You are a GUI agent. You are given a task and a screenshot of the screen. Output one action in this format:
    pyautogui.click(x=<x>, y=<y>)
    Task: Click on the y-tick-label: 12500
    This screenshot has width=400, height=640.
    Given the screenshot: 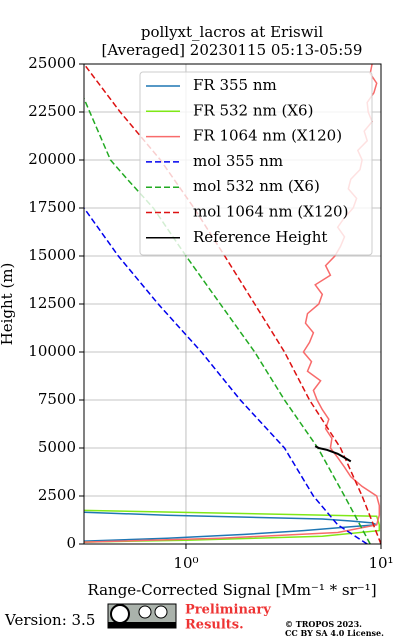 What is the action you would take?
    pyautogui.click(x=52, y=303)
    